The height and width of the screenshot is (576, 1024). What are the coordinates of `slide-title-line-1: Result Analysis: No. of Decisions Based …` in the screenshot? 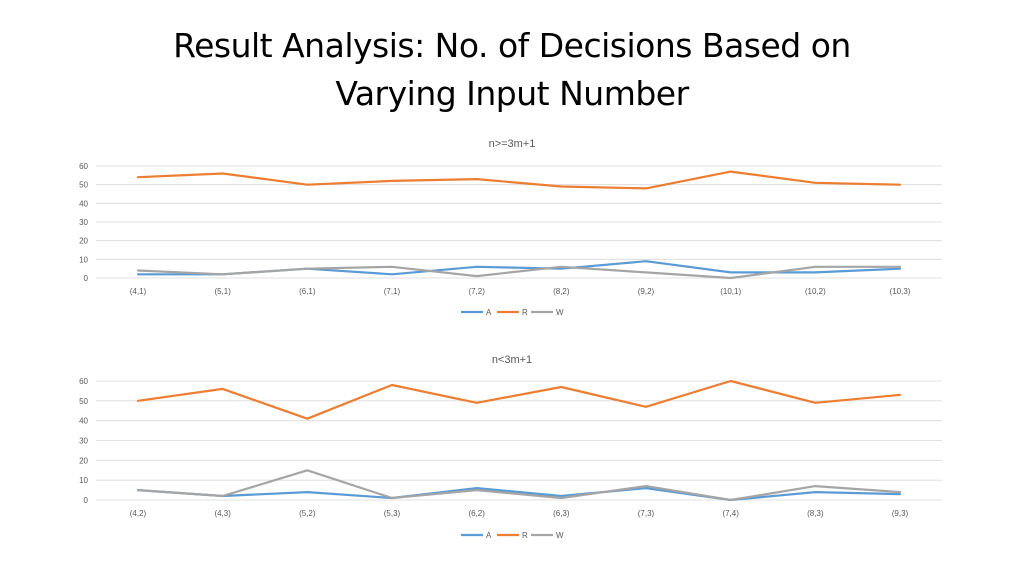 It's located at (512, 45).